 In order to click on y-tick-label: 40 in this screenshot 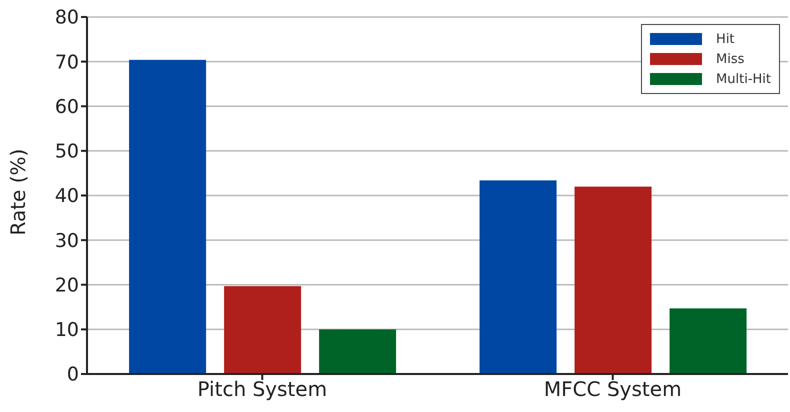, I will do `click(66, 196)`.